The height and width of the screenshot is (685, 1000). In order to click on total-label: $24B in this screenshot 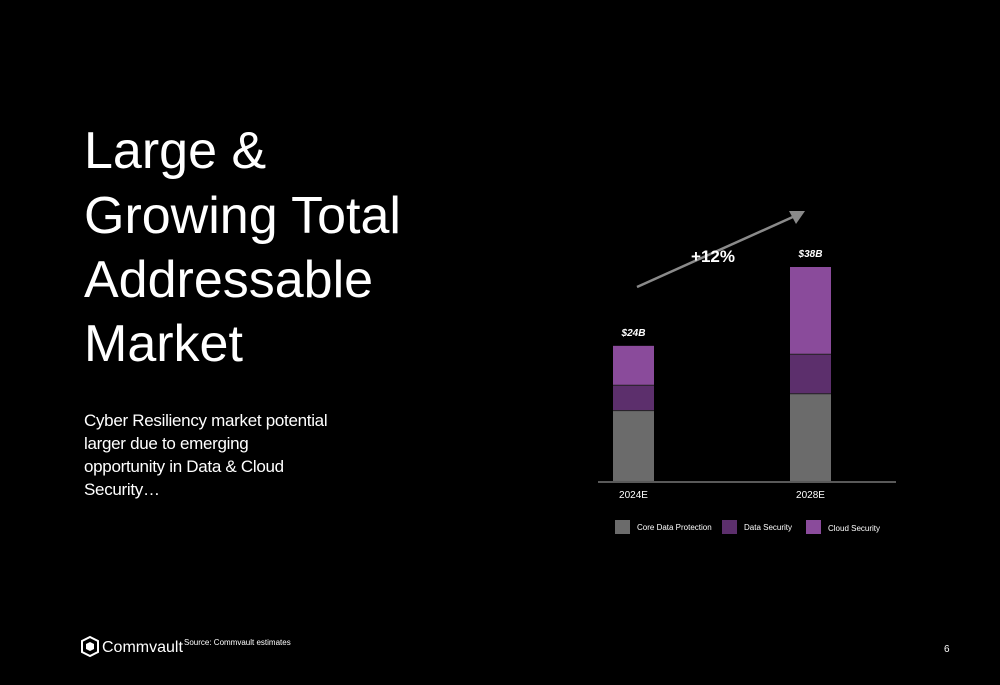, I will do `click(633, 333)`.